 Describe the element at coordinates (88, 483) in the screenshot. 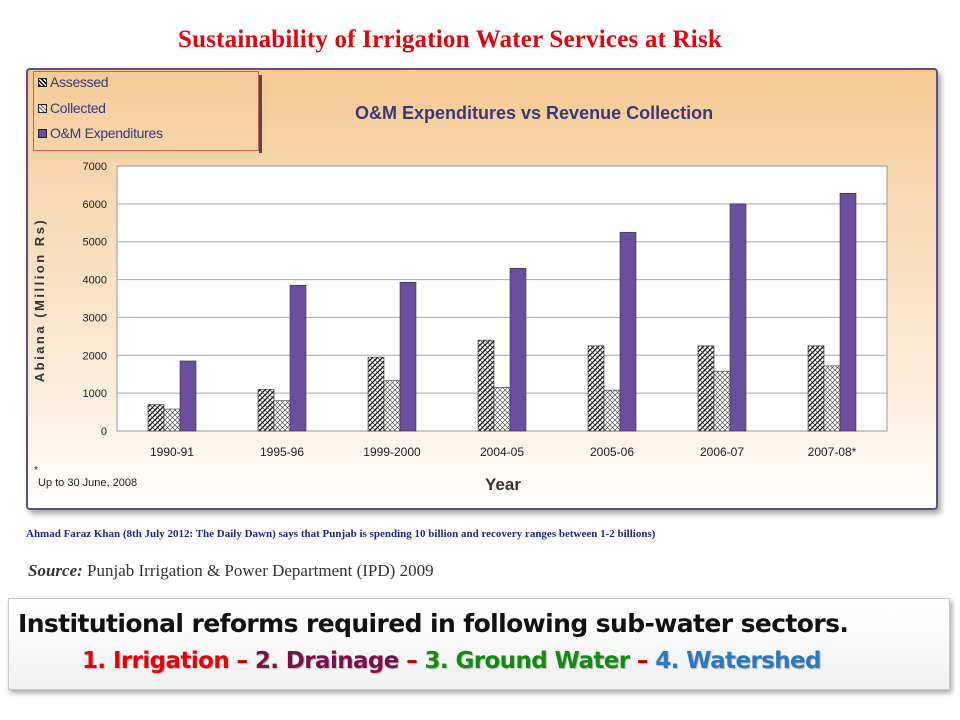

I see `footnote-text: Up to 30 June, 2008` at that location.